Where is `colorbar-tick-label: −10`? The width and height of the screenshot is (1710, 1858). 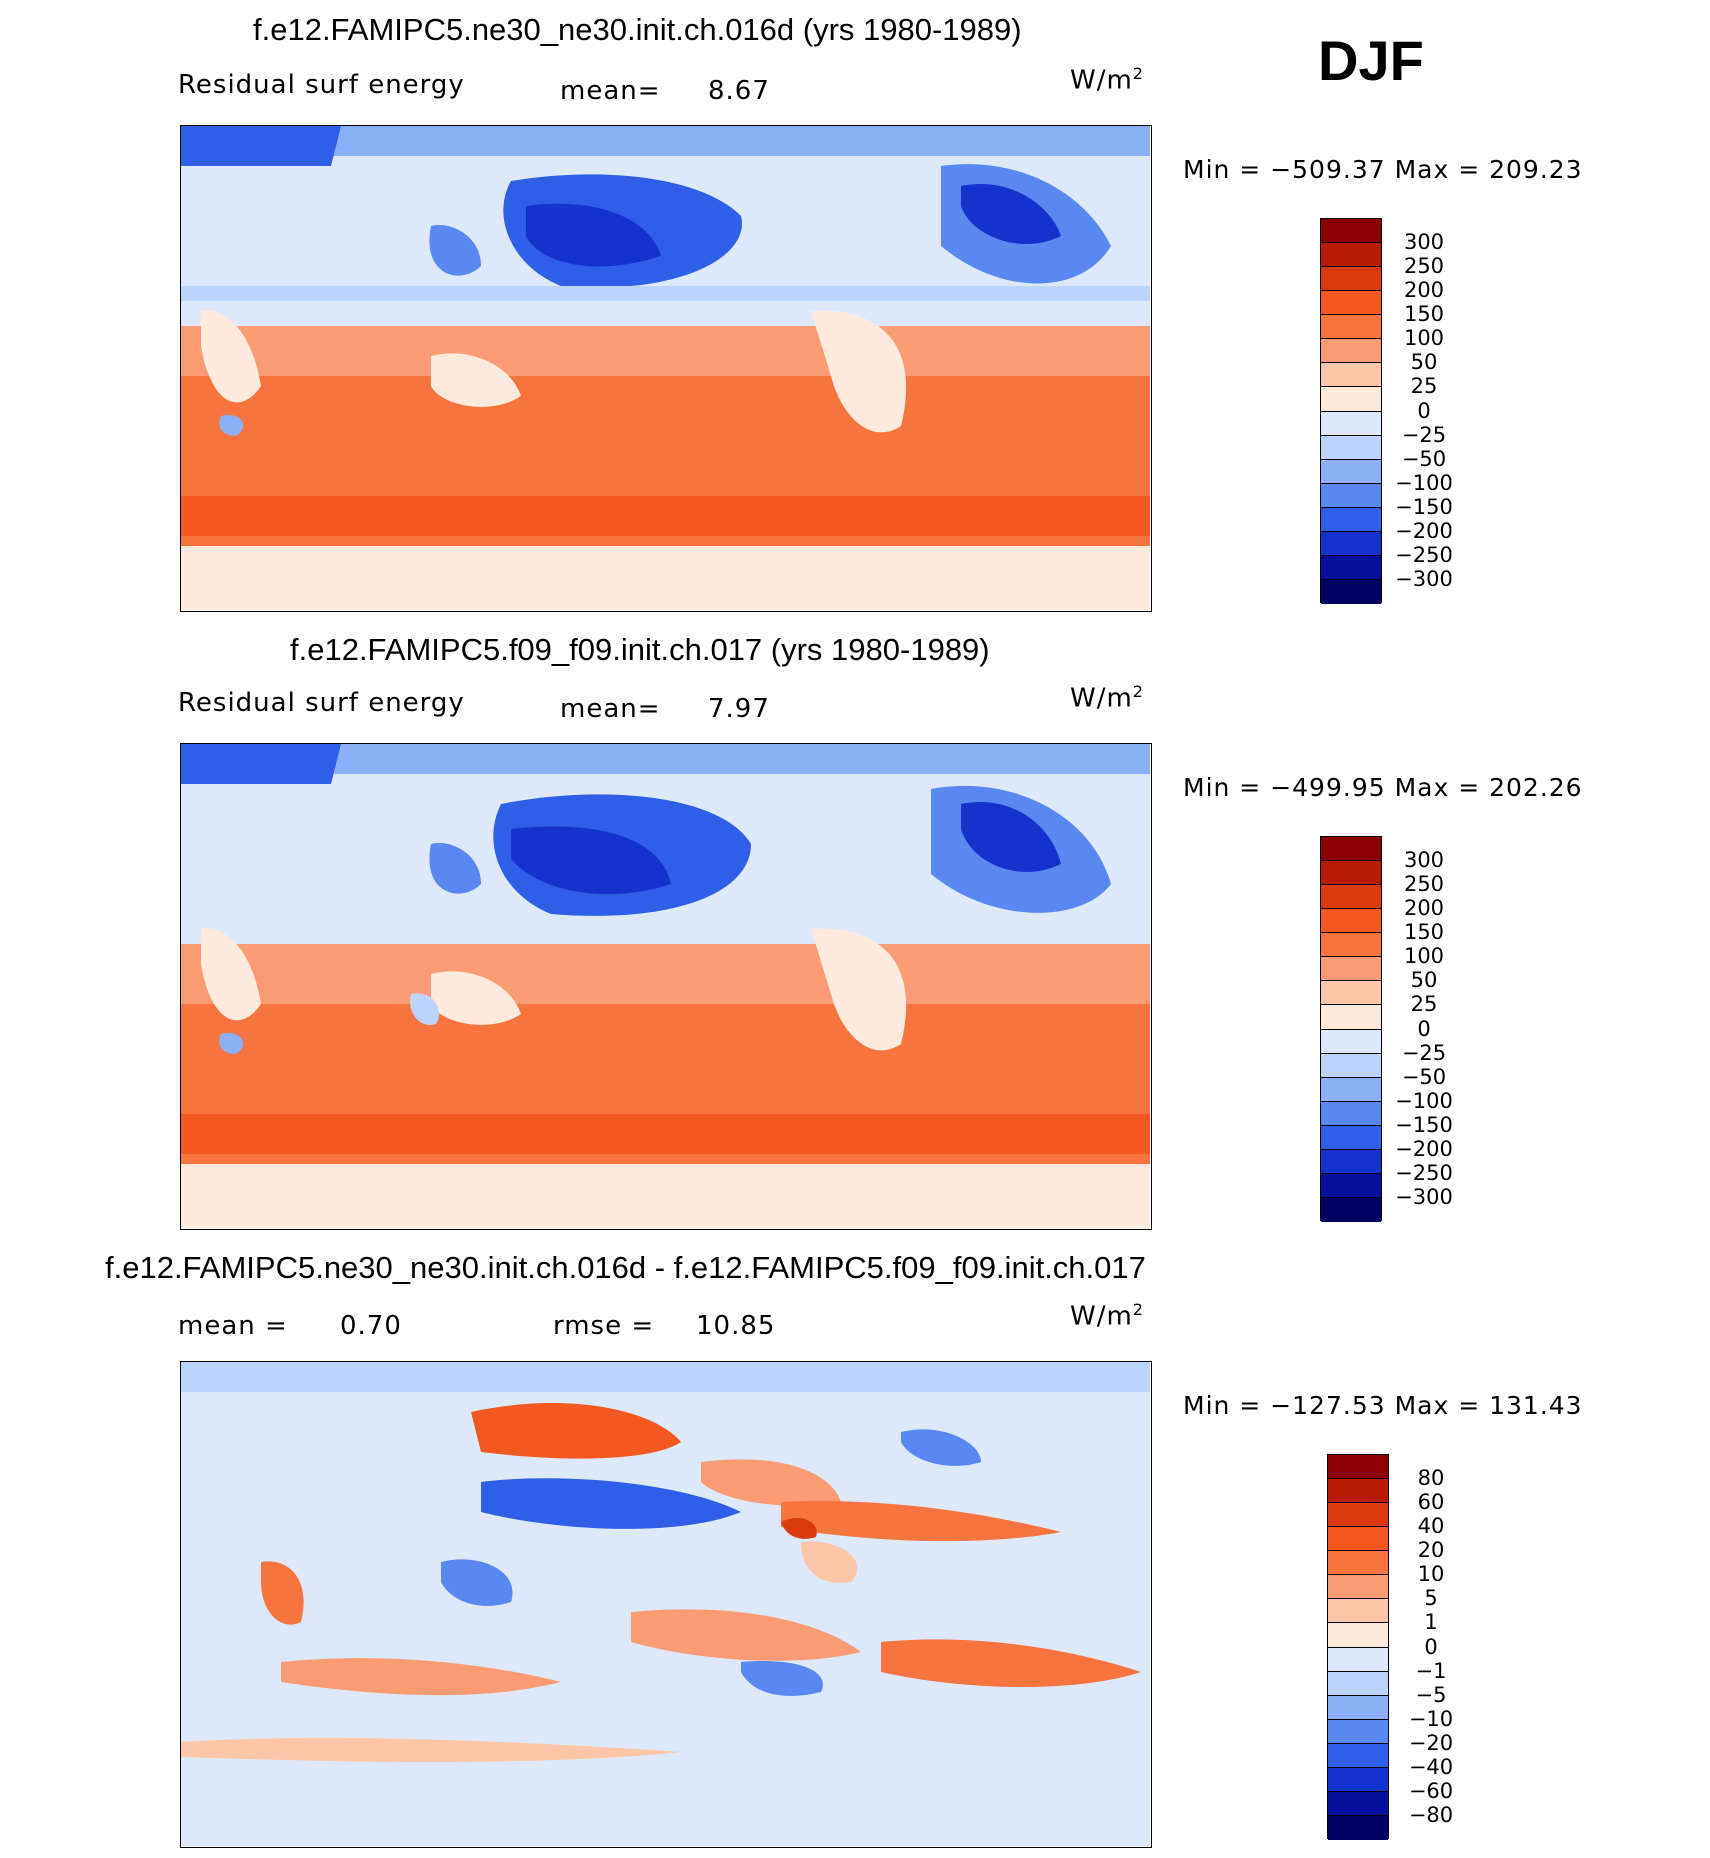
colorbar-tick-label: −10 is located at coordinates (1431, 1718).